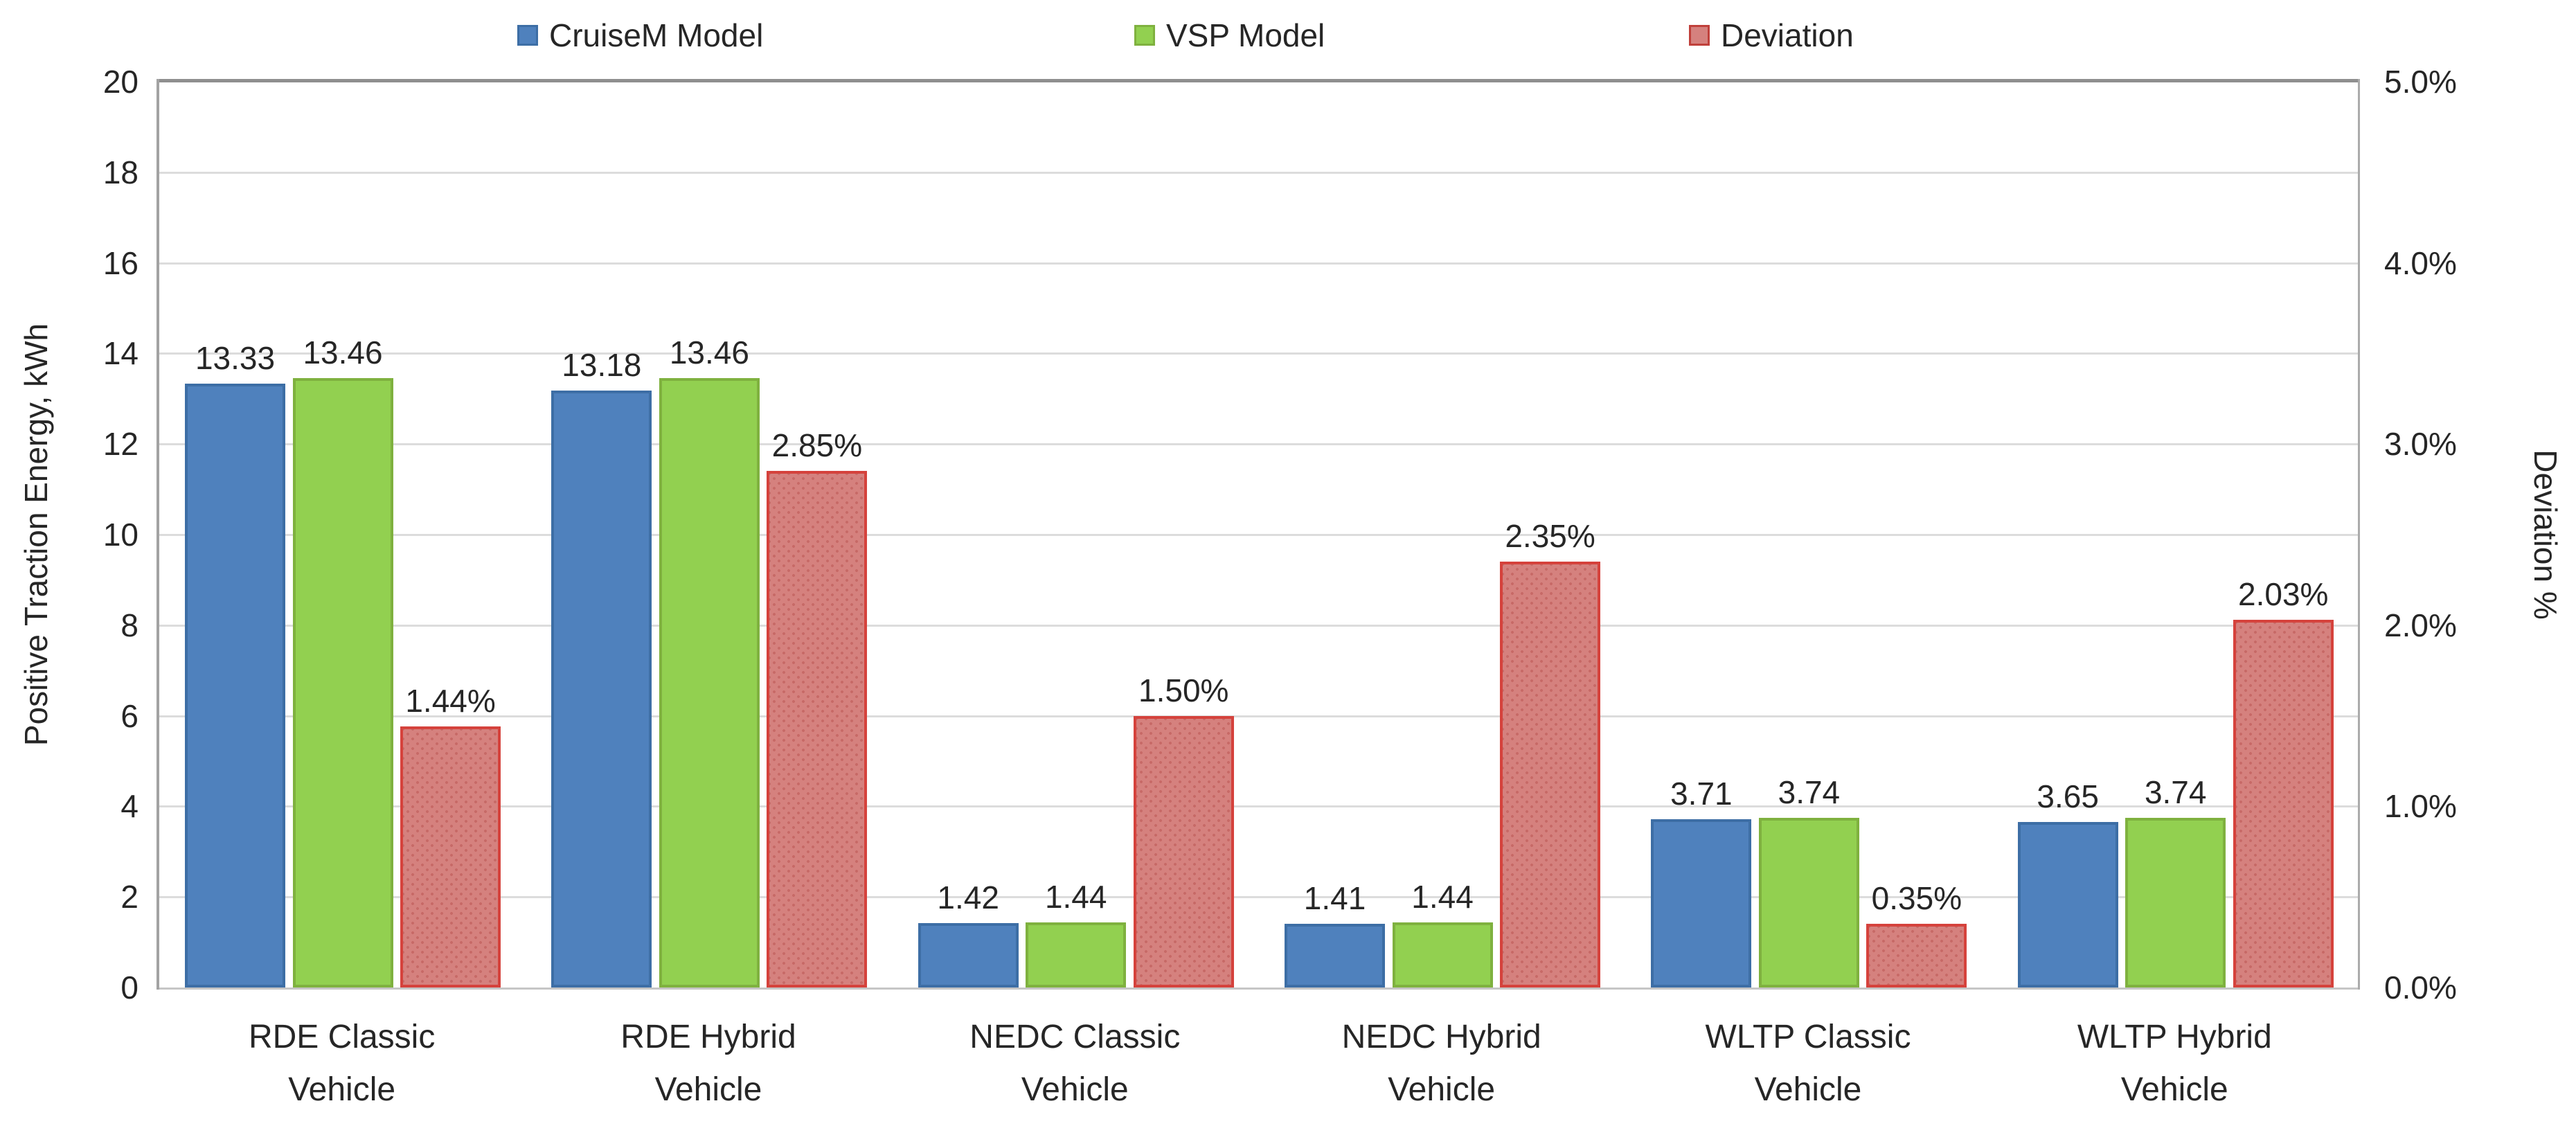  I want to click on y-axis-right-tick-label: 4.0%, so click(2420, 262).